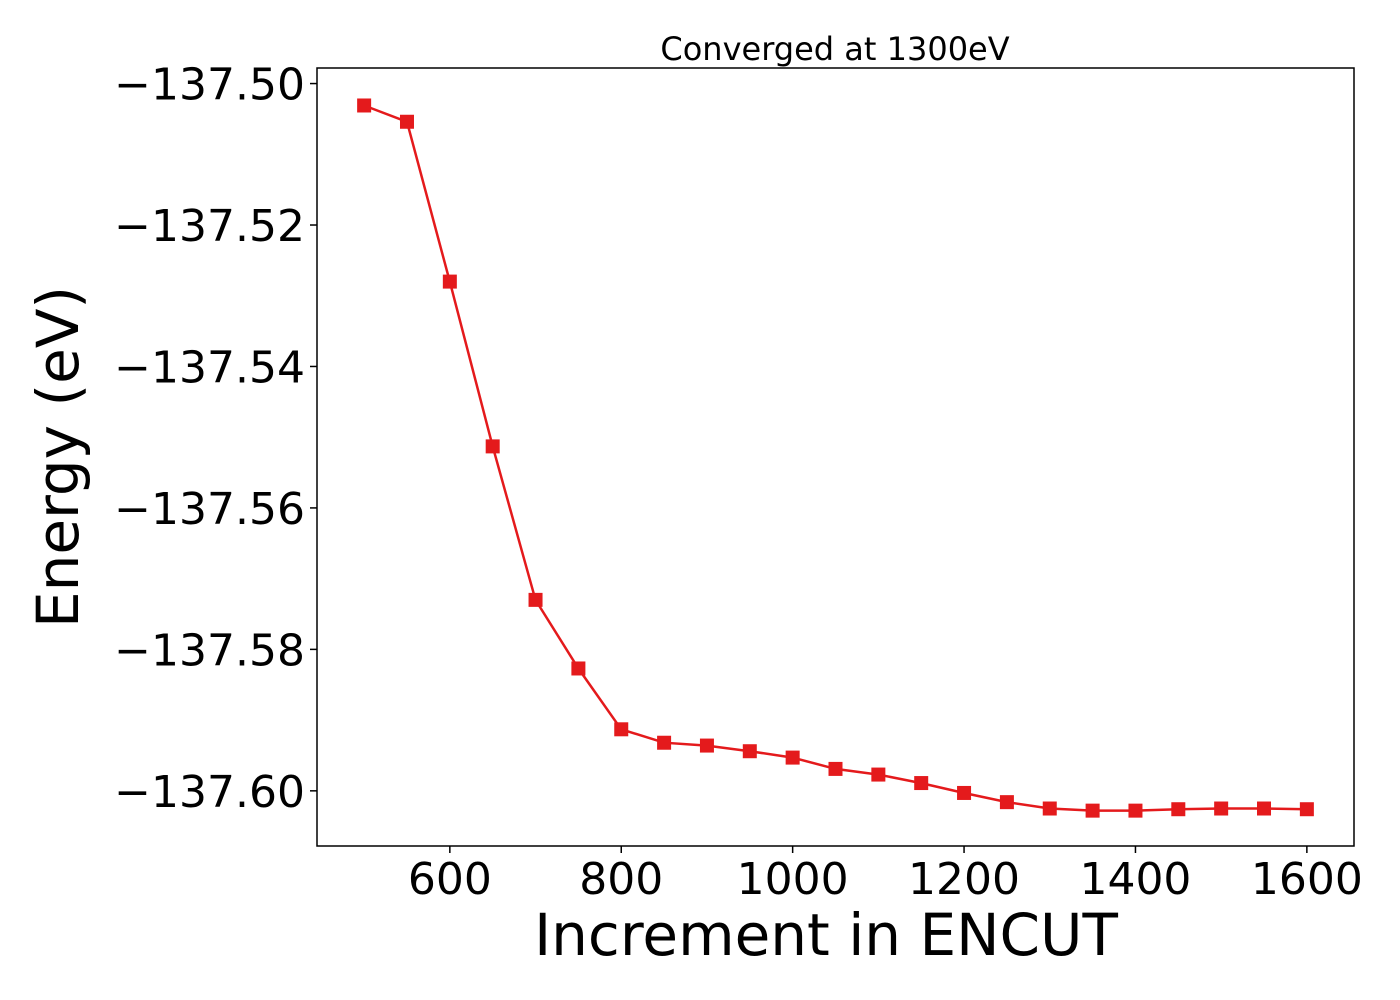  What do you see at coordinates (885, 875) in the screenshot?
I see `x-axis: 600 800 1000 1200 1400 1600` at bounding box center [885, 875].